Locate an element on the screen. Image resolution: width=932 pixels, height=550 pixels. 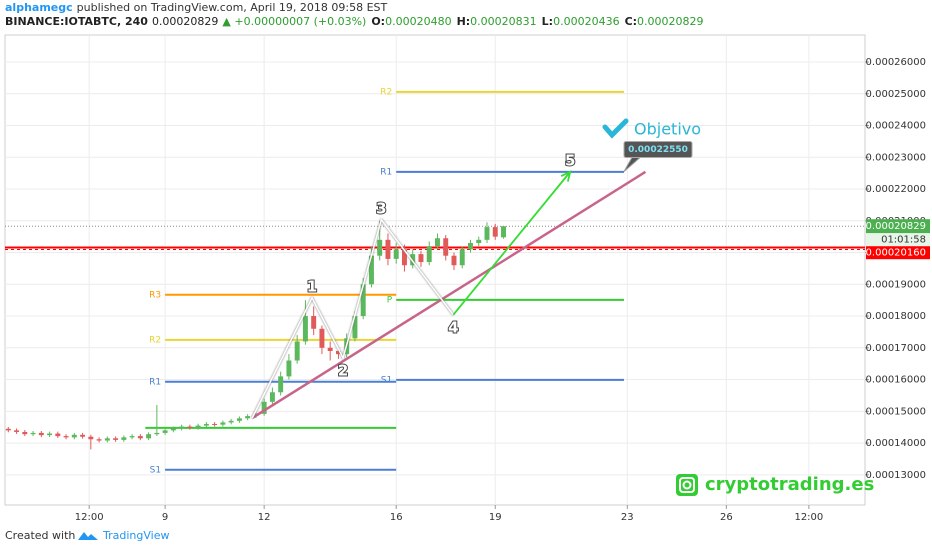
wave-label: 1 is located at coordinates (312, 286).